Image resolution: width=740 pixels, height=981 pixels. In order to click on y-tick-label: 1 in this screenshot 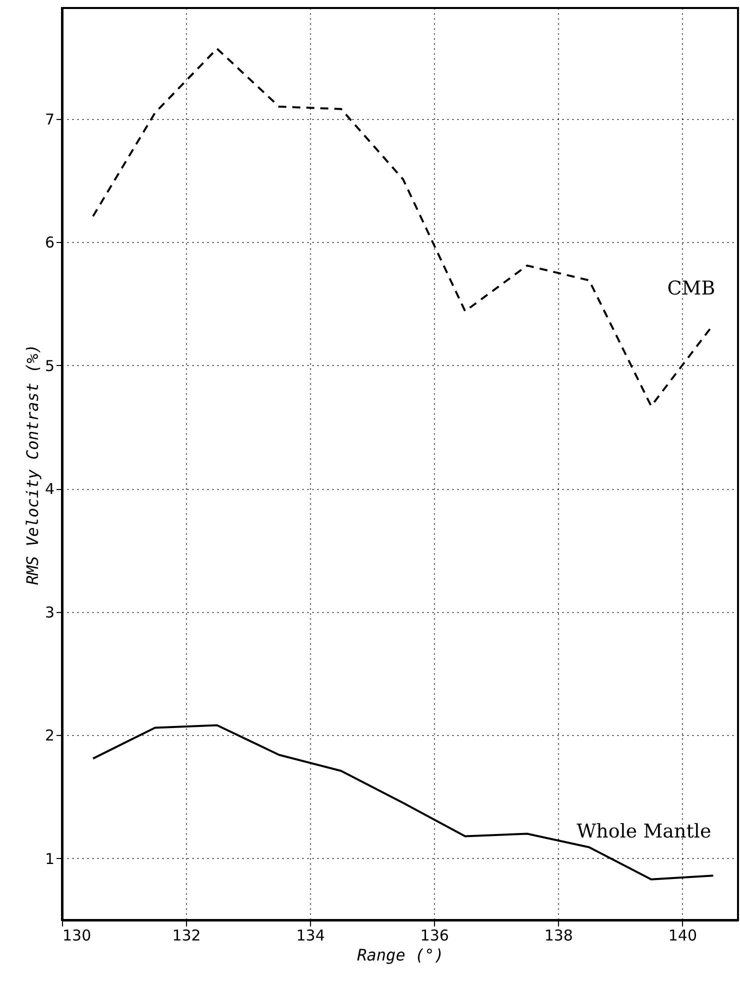, I will do `click(49, 859)`.